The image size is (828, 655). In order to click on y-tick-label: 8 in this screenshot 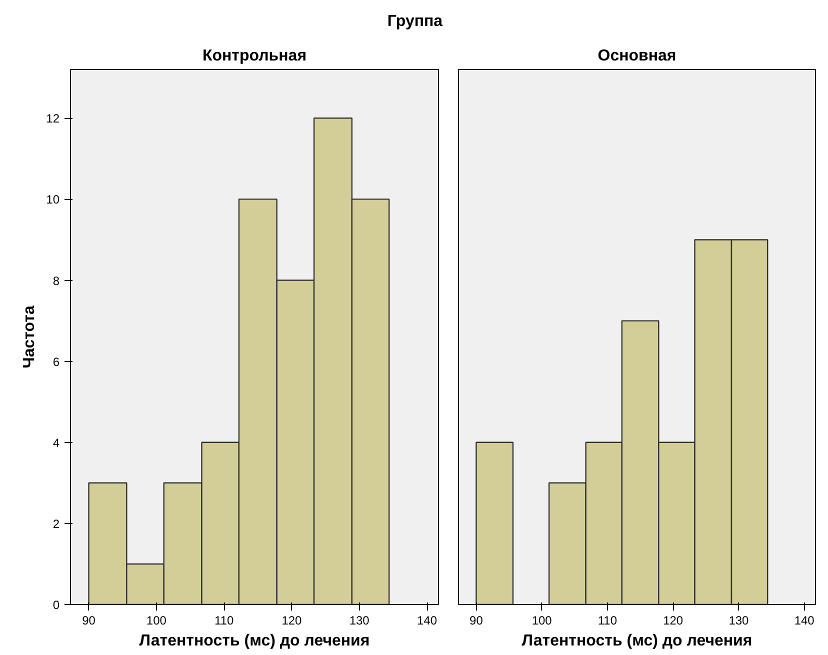, I will do `click(56, 281)`.